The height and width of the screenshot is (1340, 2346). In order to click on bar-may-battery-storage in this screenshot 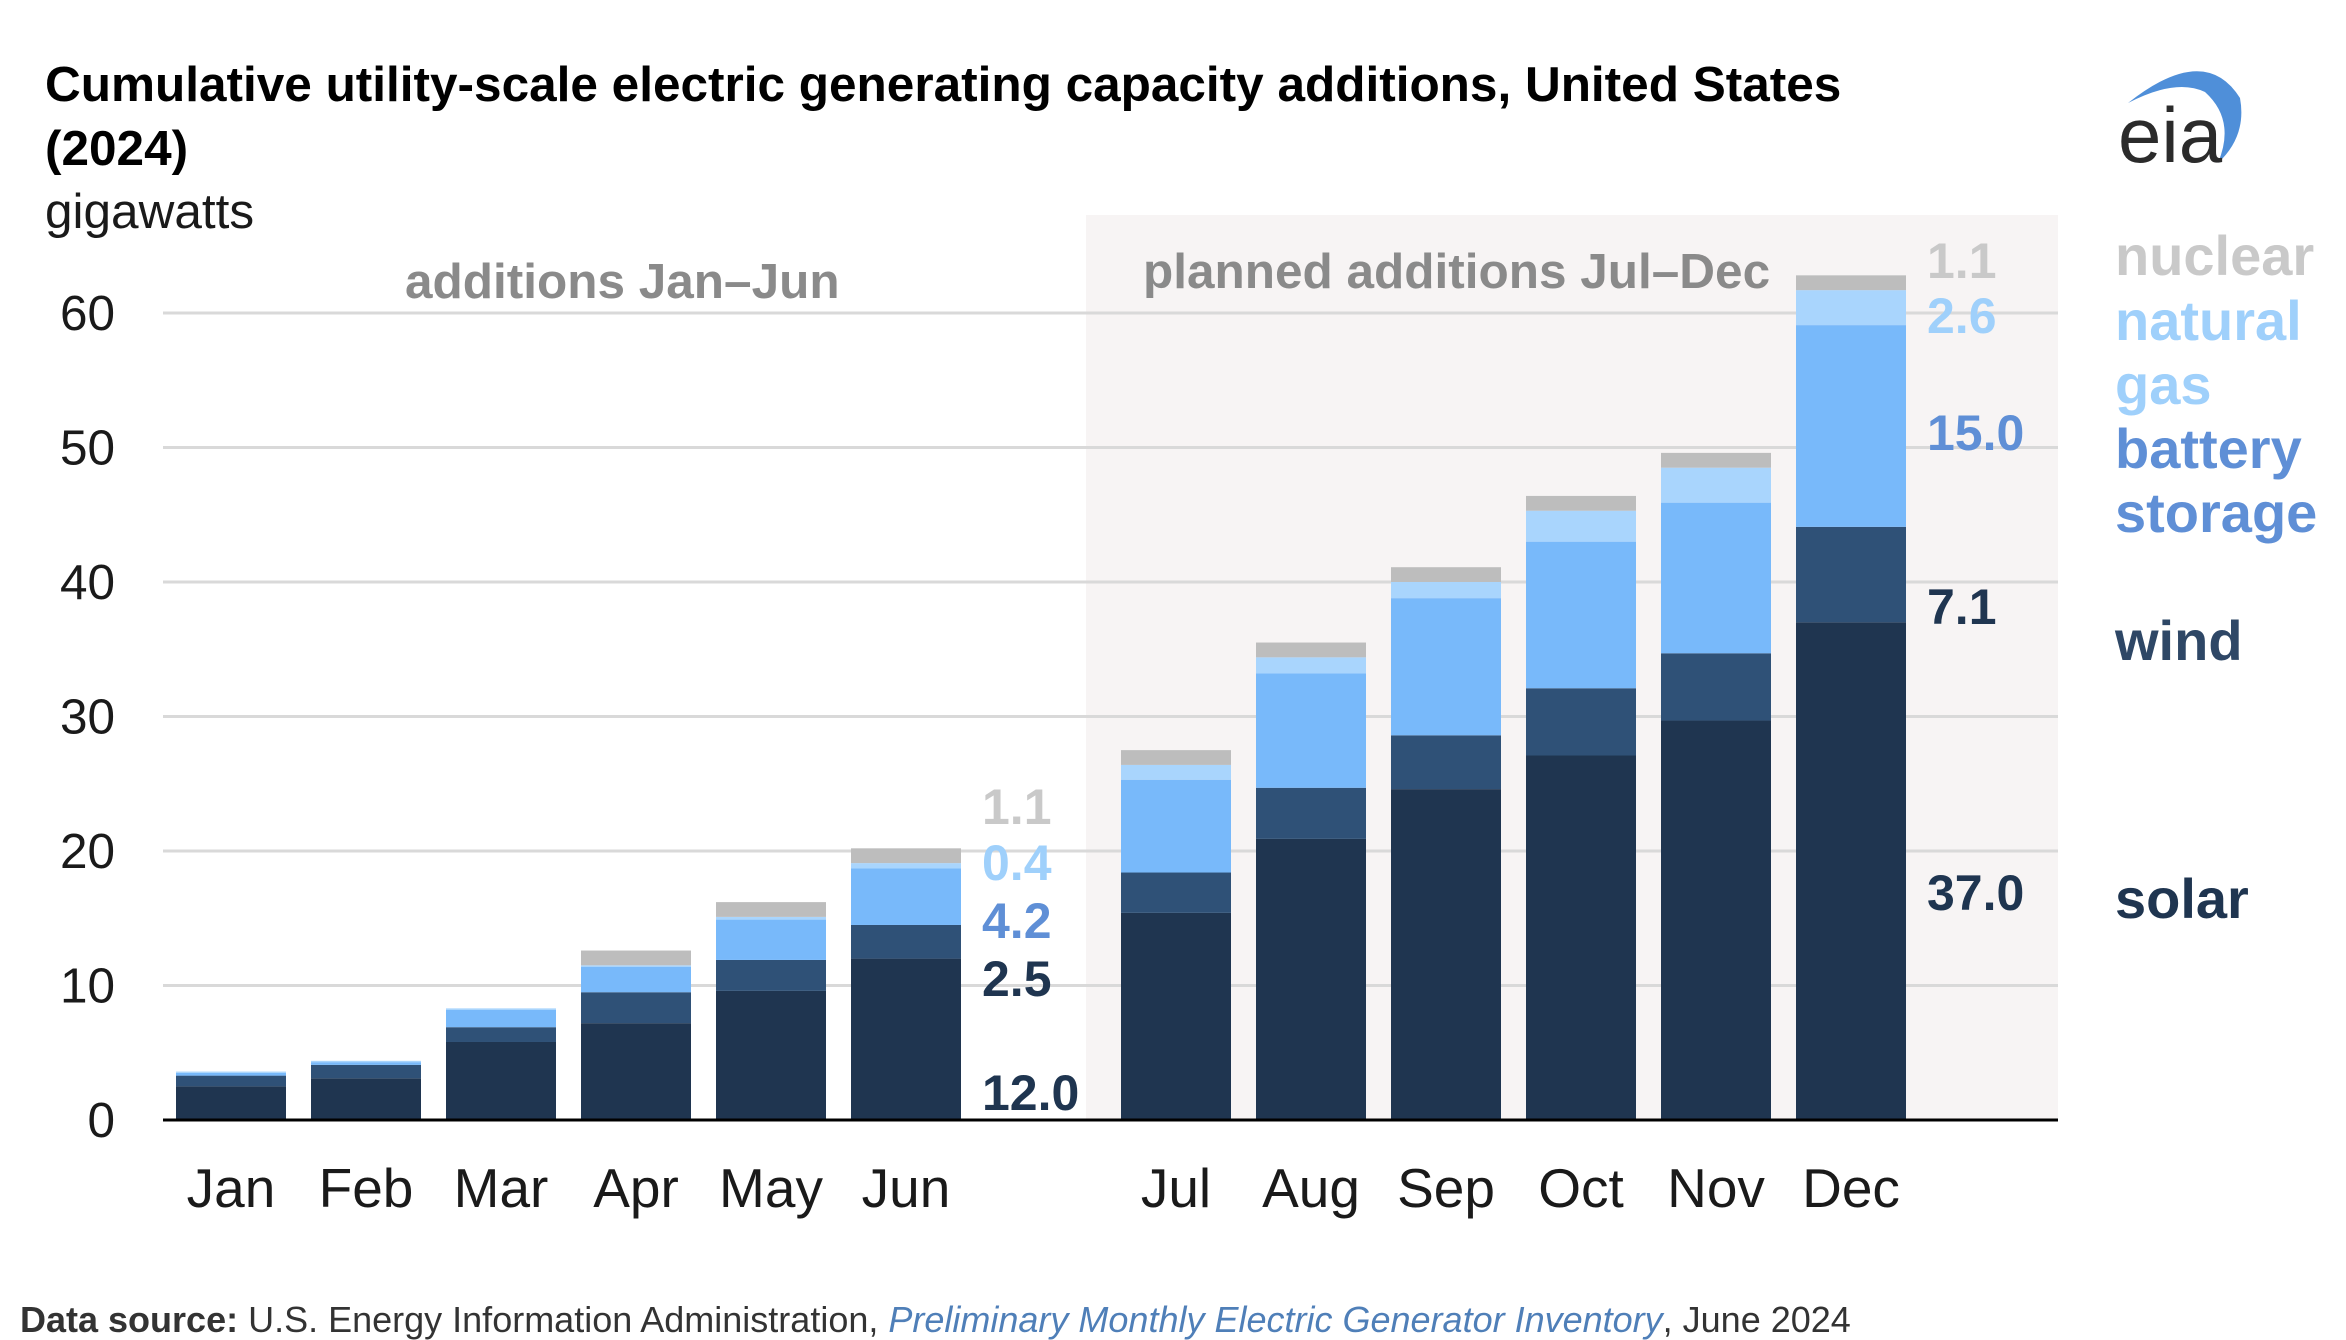, I will do `click(771, 939)`.